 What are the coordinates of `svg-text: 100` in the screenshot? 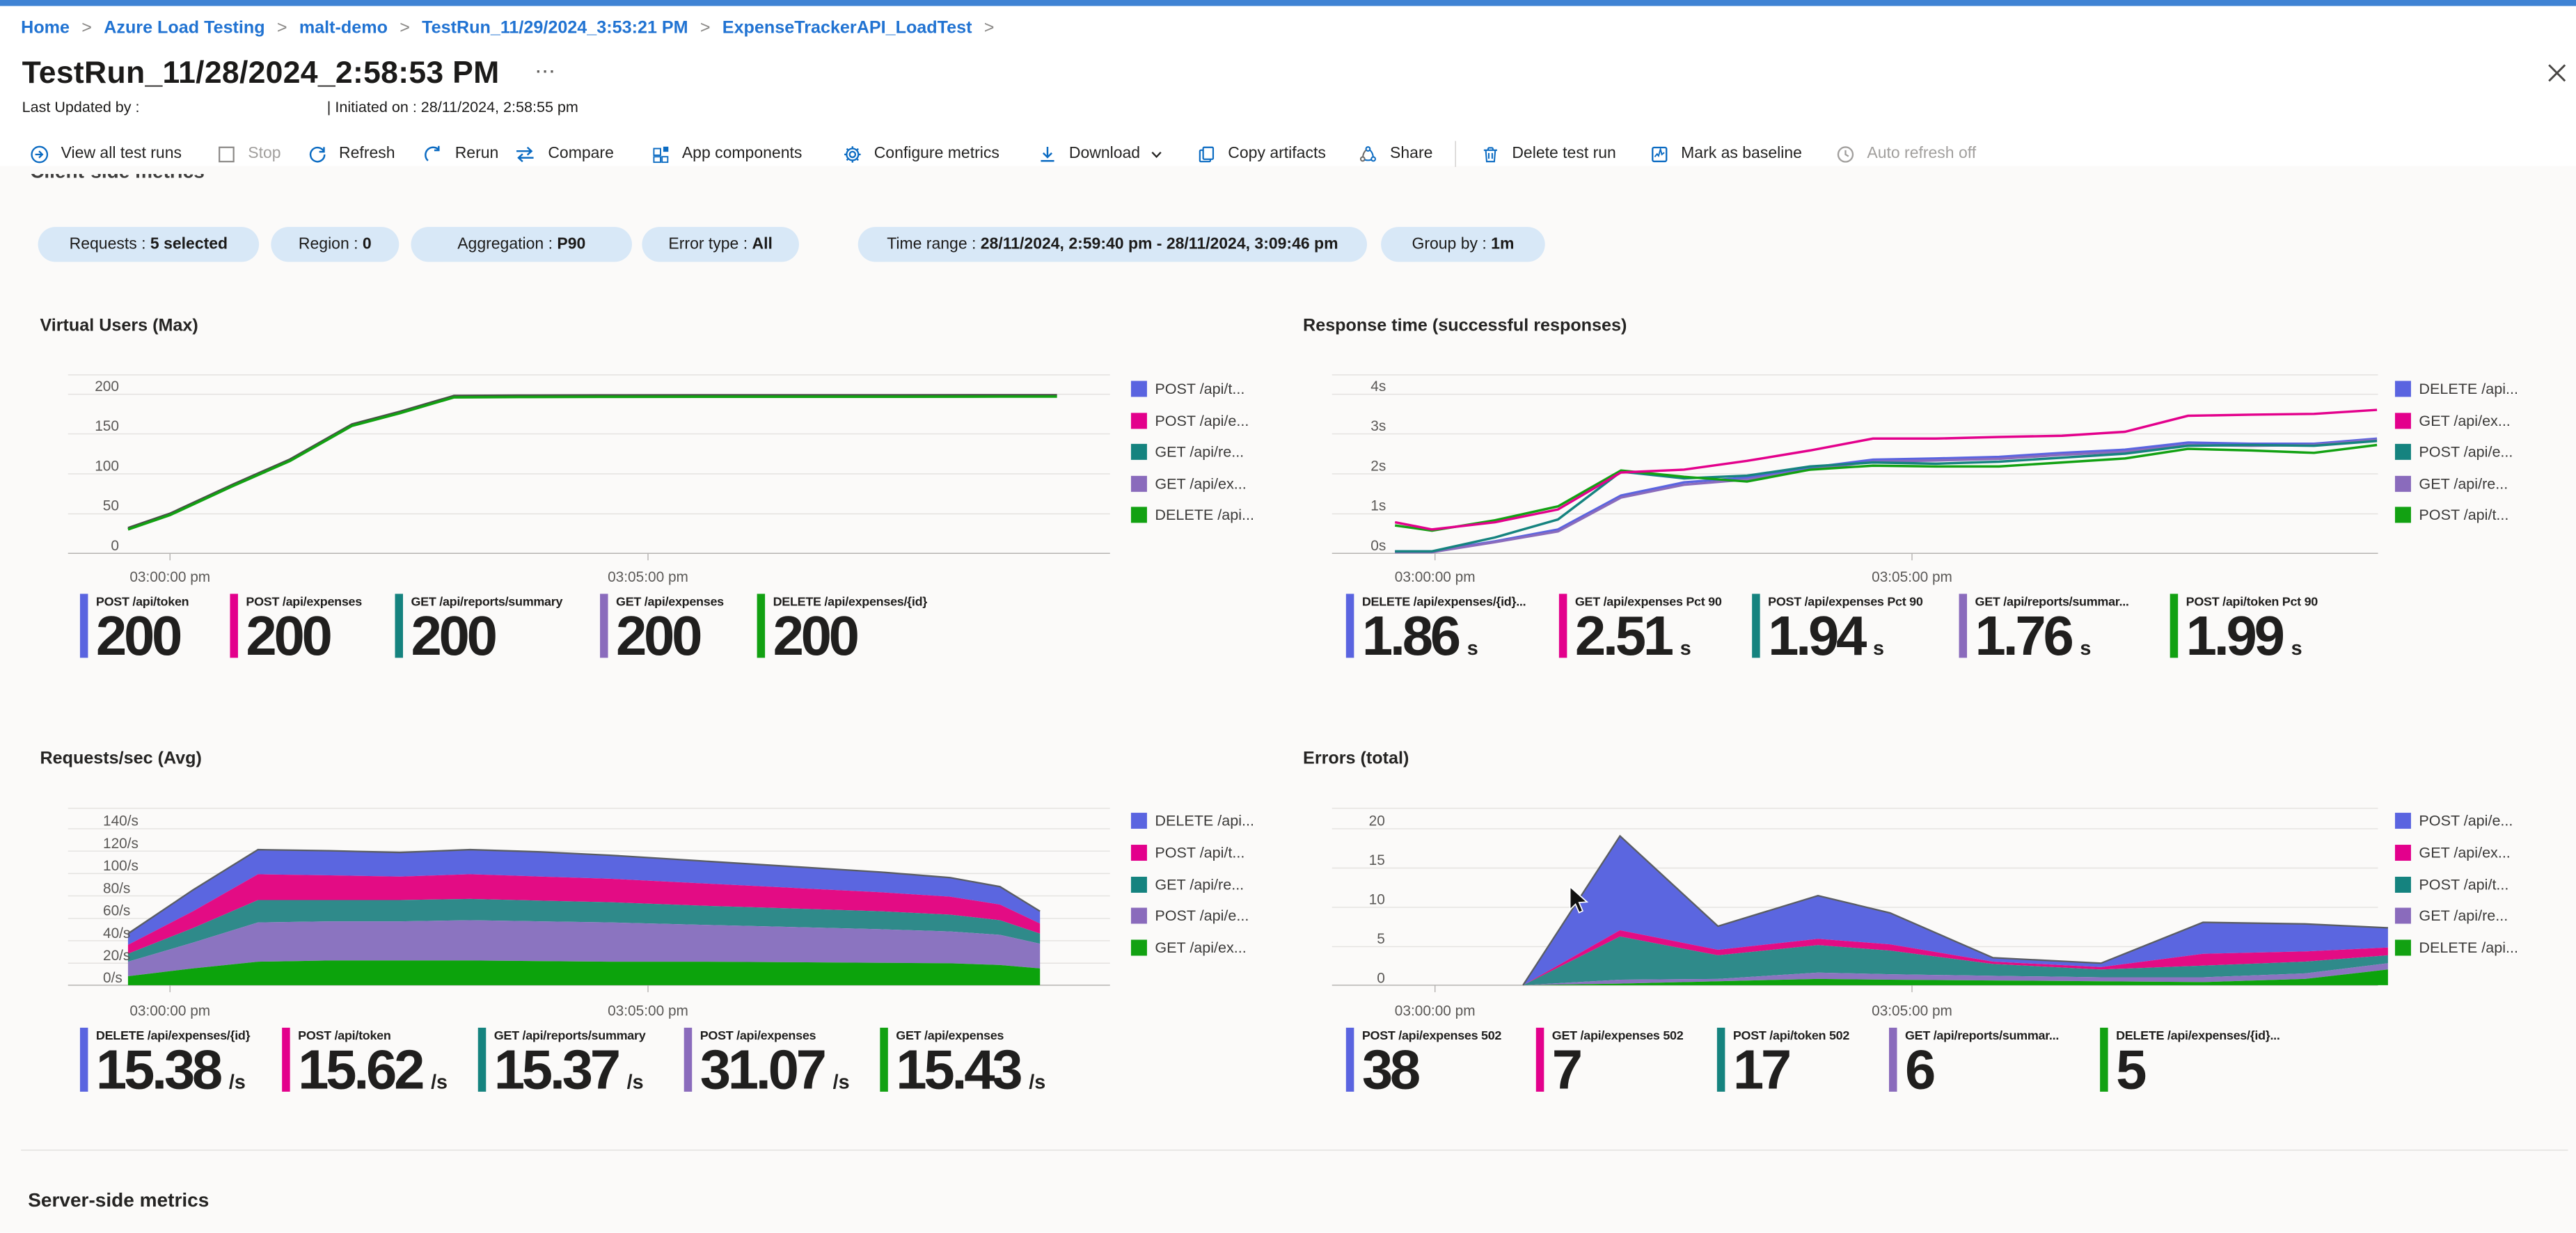 It's located at (107, 466).